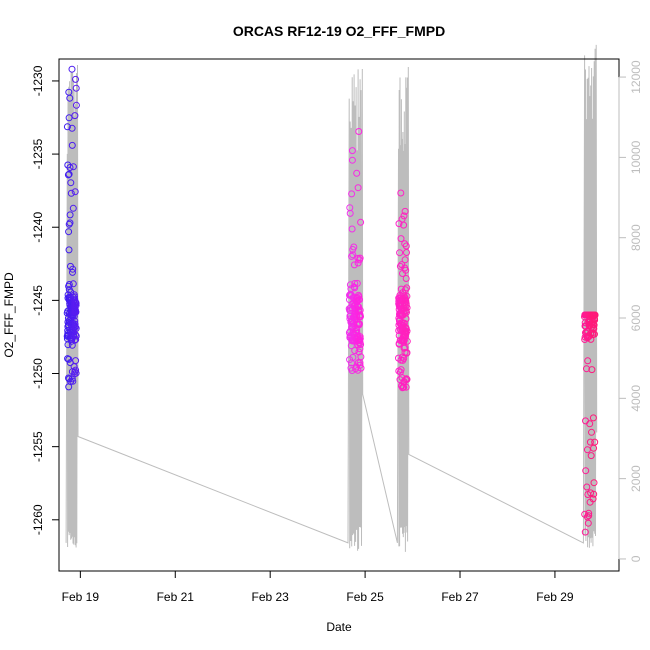 Image resolution: width=650 pixels, height=650 pixels. I want to click on y2-tick-label: 10000, so click(636, 157).